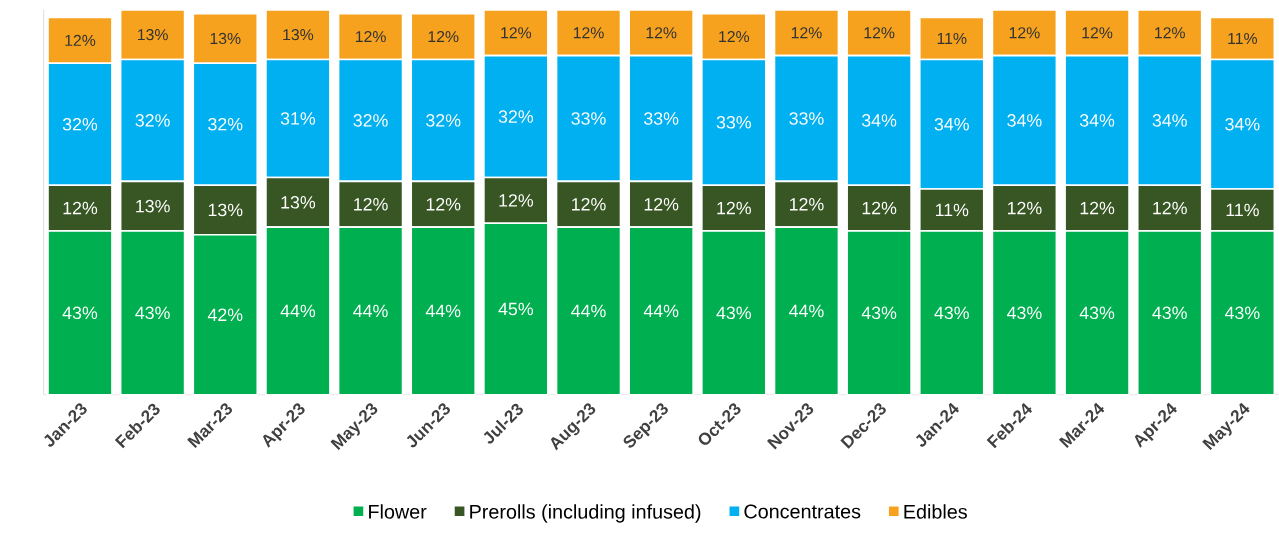  I want to click on legend-label: Prerolls (including infused), so click(585, 513).